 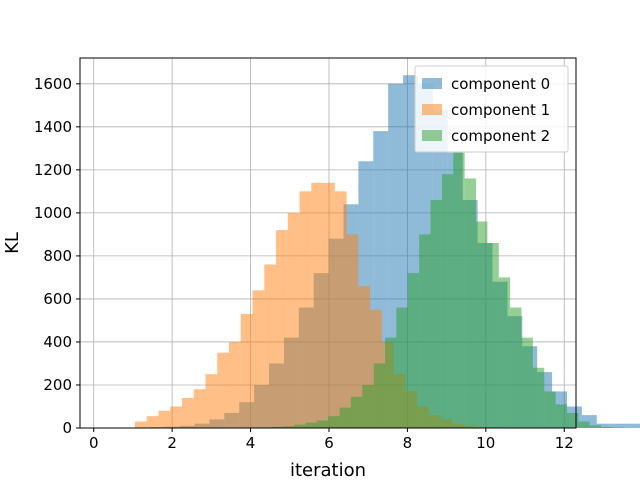 I want to click on x-tick-label: 12, so click(x=564, y=443).